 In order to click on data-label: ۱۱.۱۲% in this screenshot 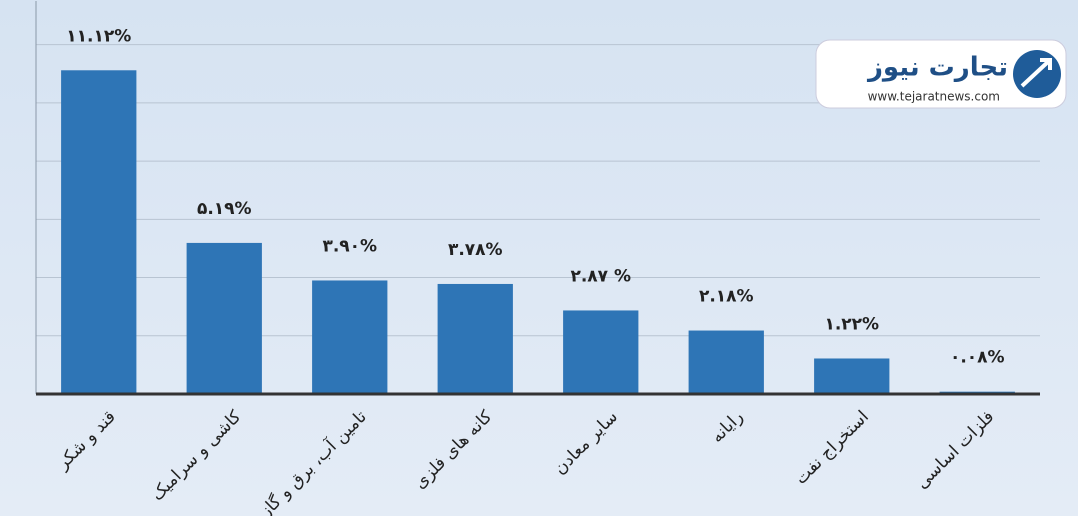, I will do `click(98, 36)`.